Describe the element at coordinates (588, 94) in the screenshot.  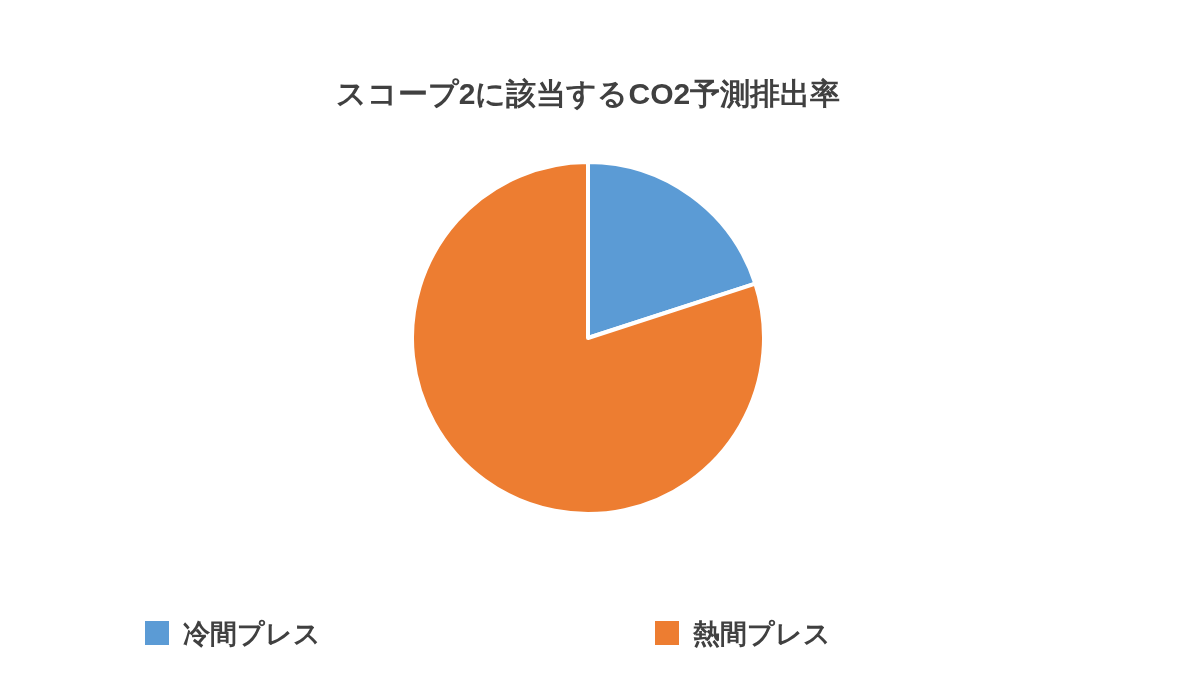
I see `chart-title: スコープ2に該当するCO2予測排出率` at that location.